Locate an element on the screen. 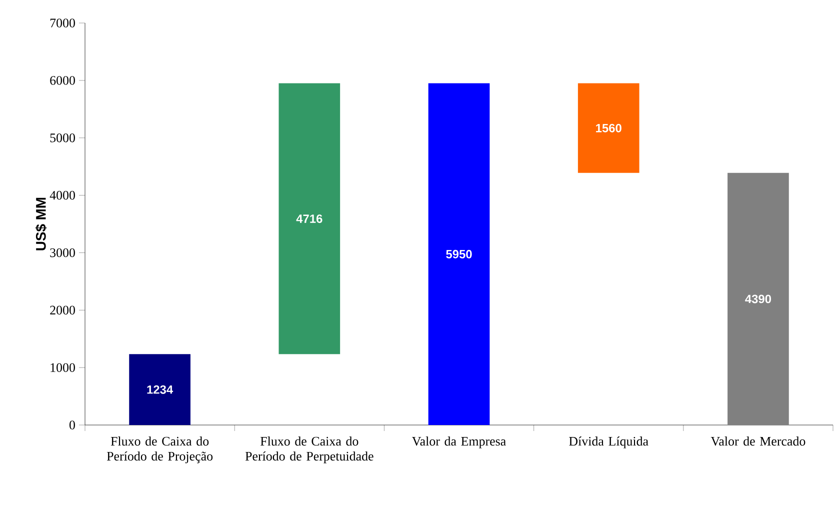 The image size is (835, 506). data-label: 1560 is located at coordinates (609, 128).